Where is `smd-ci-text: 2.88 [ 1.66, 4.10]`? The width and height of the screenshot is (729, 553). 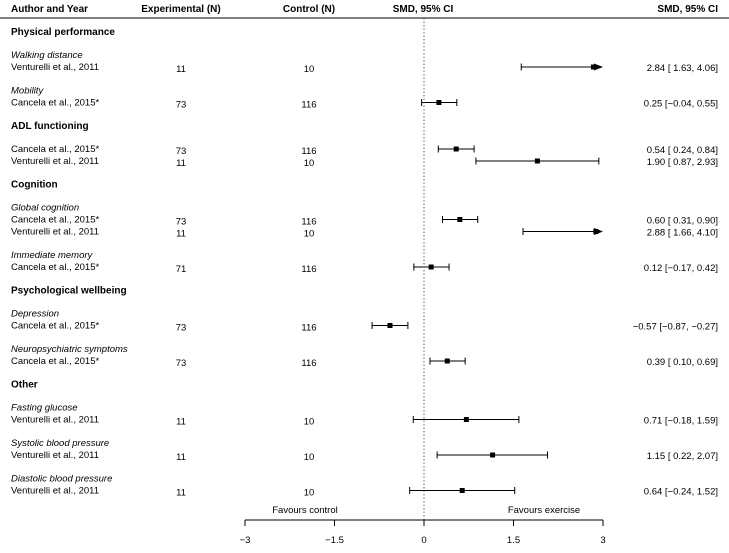
smd-ci-text: 2.88 [ 1.66, 4.10] is located at coordinates (682, 233).